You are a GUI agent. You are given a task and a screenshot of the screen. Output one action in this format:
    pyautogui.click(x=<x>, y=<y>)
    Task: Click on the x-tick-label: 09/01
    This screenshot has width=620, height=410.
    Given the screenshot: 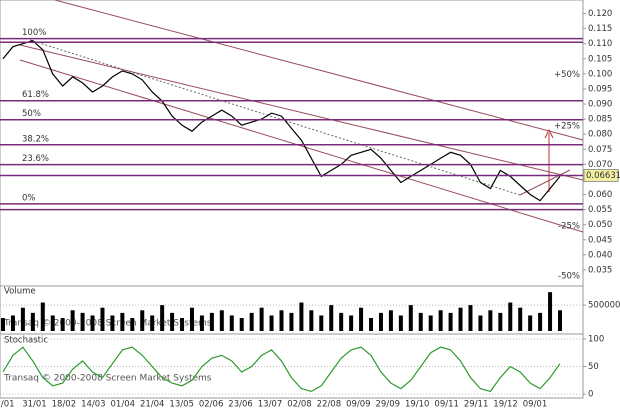 What is the action you would take?
    pyautogui.click(x=535, y=405)
    